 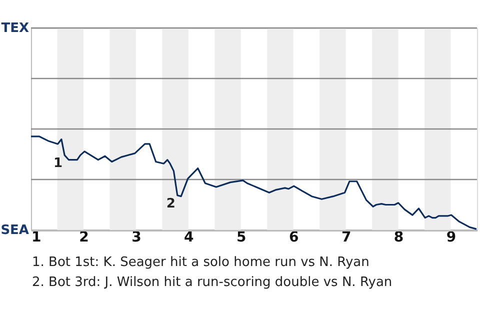 What do you see at coordinates (137, 238) in the screenshot?
I see `x-tick-label: 3` at bounding box center [137, 238].